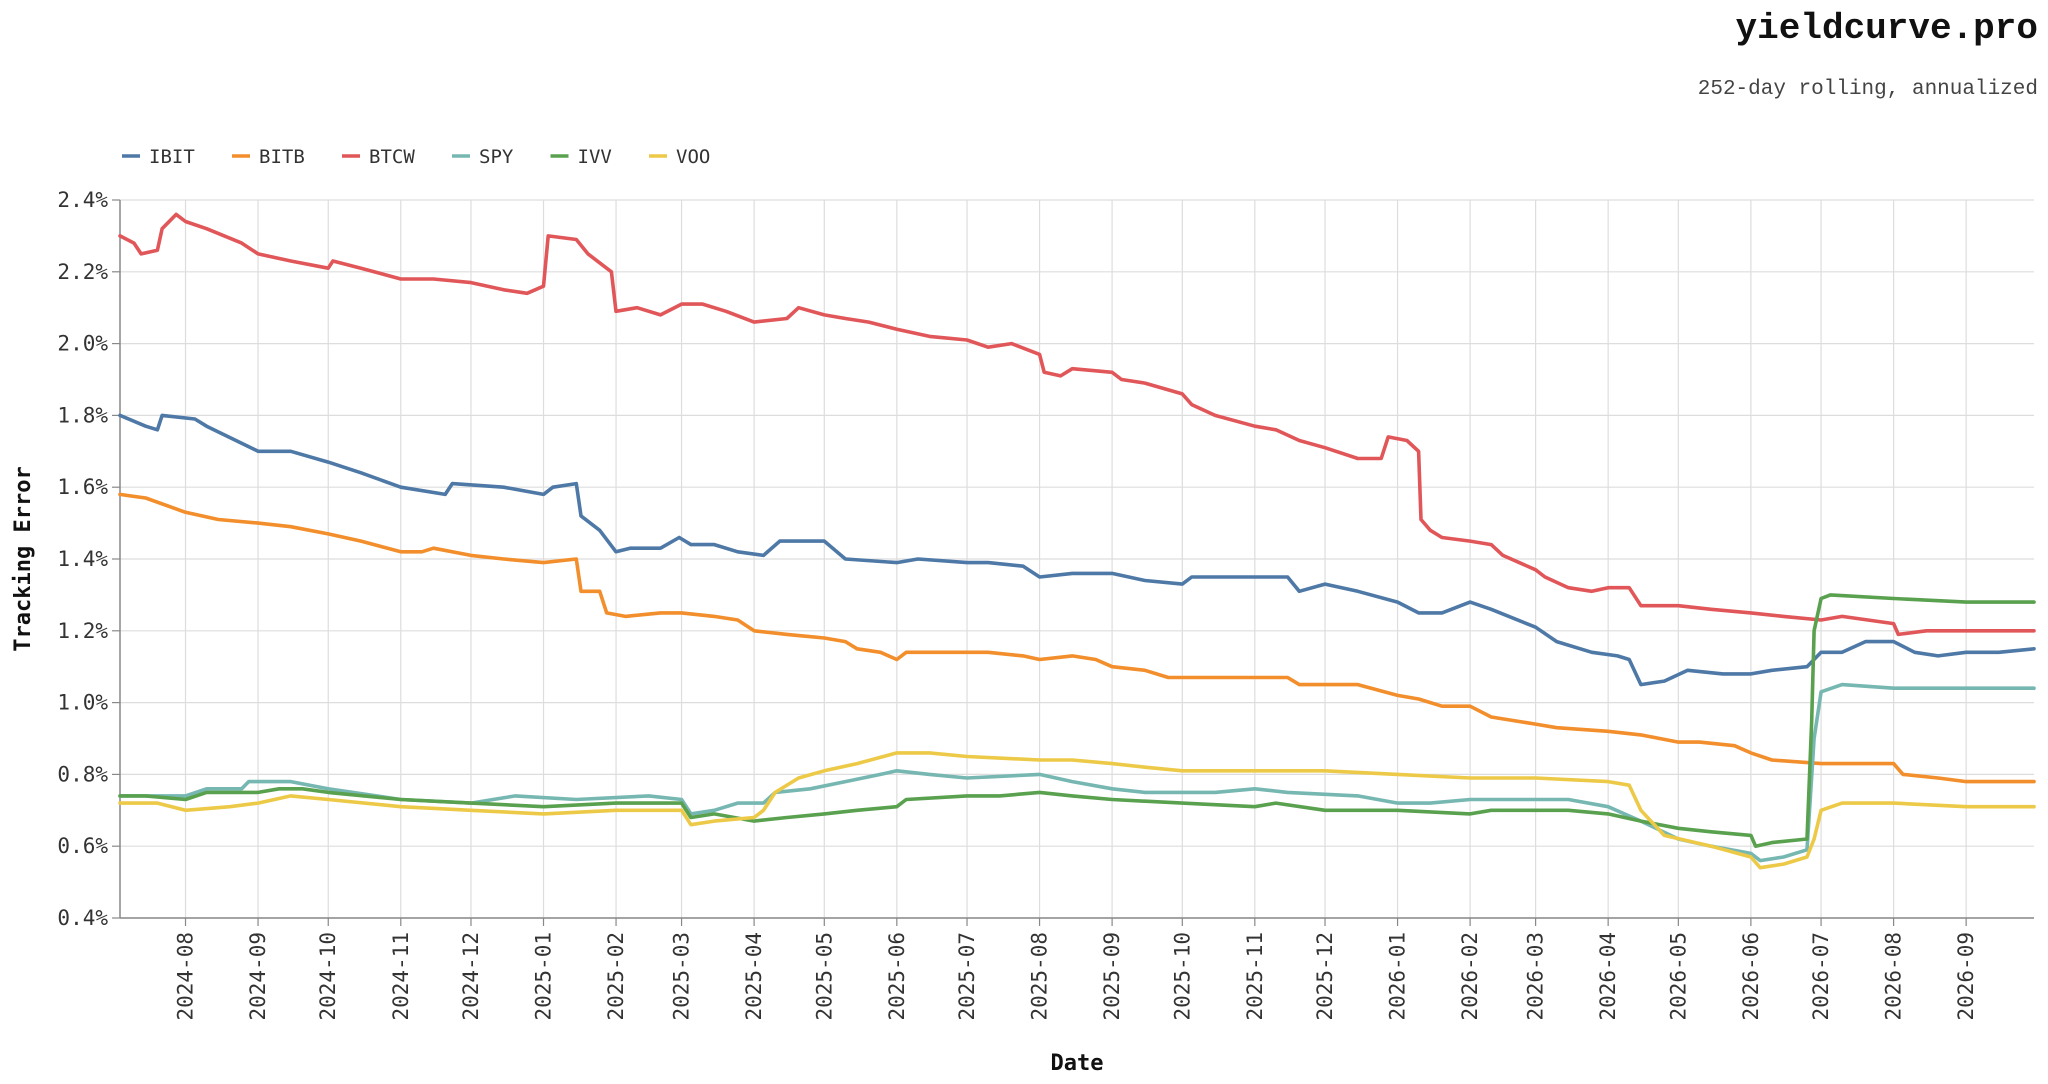  Describe the element at coordinates (258, 976) in the screenshot. I see `x-tick-label: 2024-09` at that location.